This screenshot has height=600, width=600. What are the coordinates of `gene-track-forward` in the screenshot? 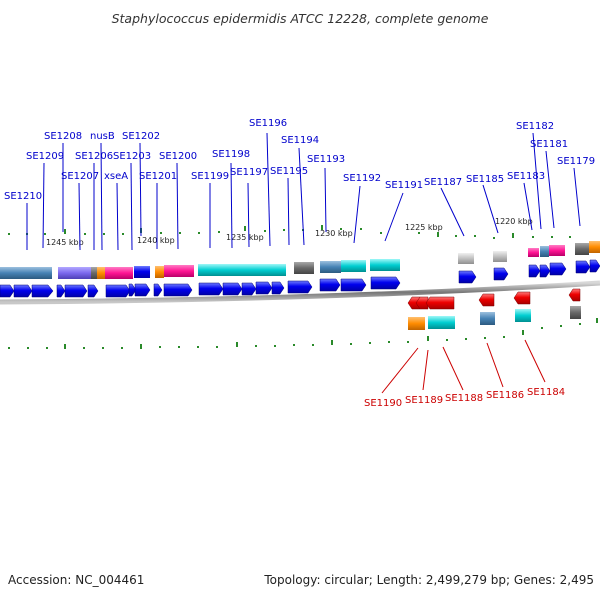 It's located at (300, 278).